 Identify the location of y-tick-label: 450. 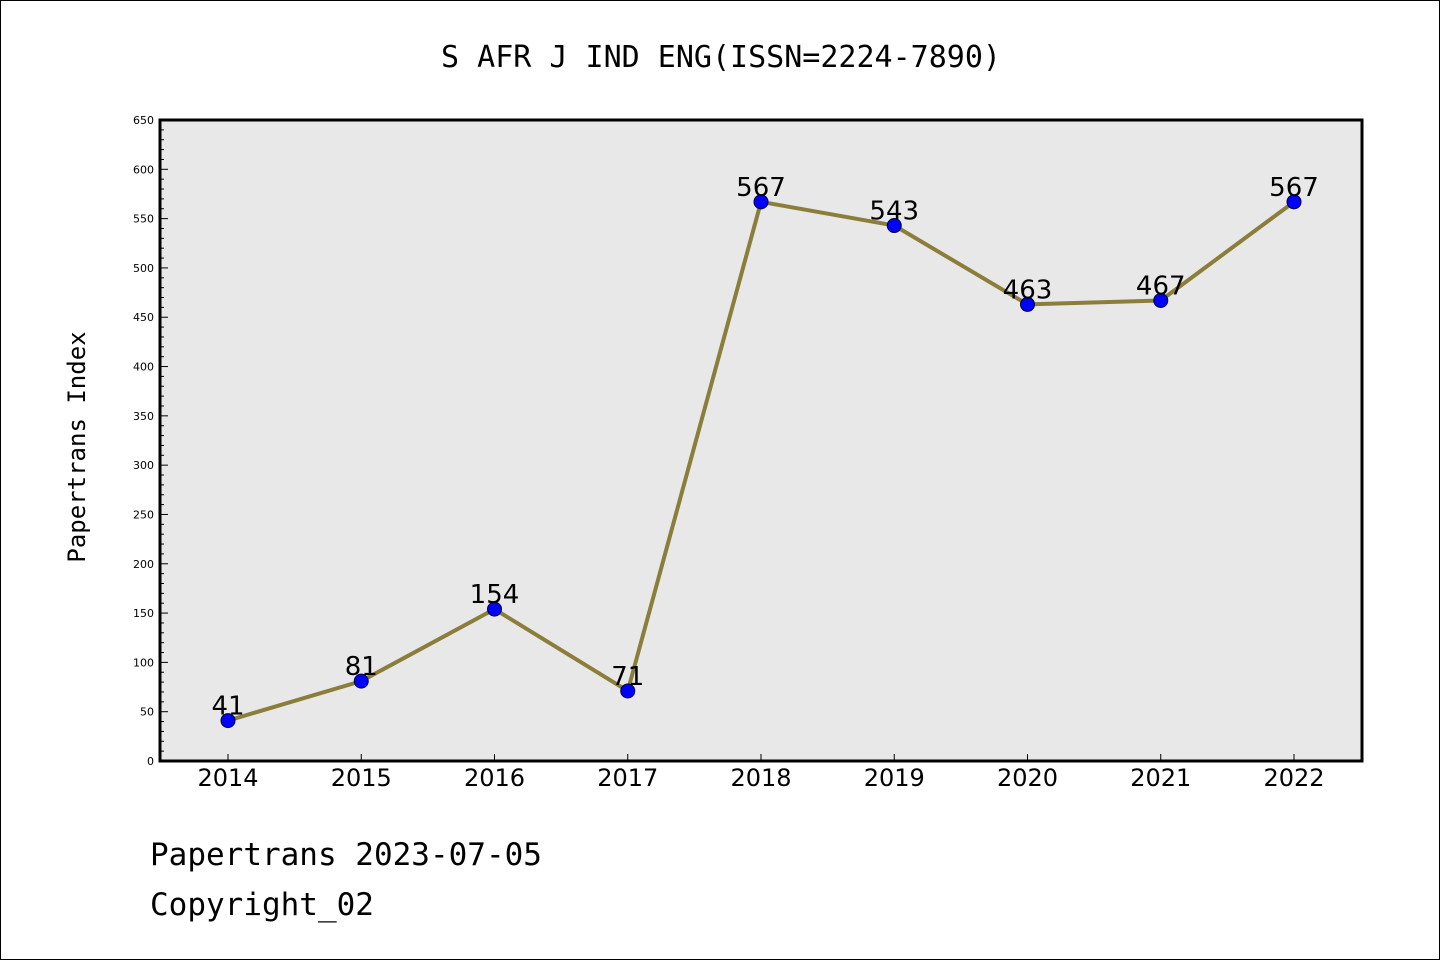
(143, 317).